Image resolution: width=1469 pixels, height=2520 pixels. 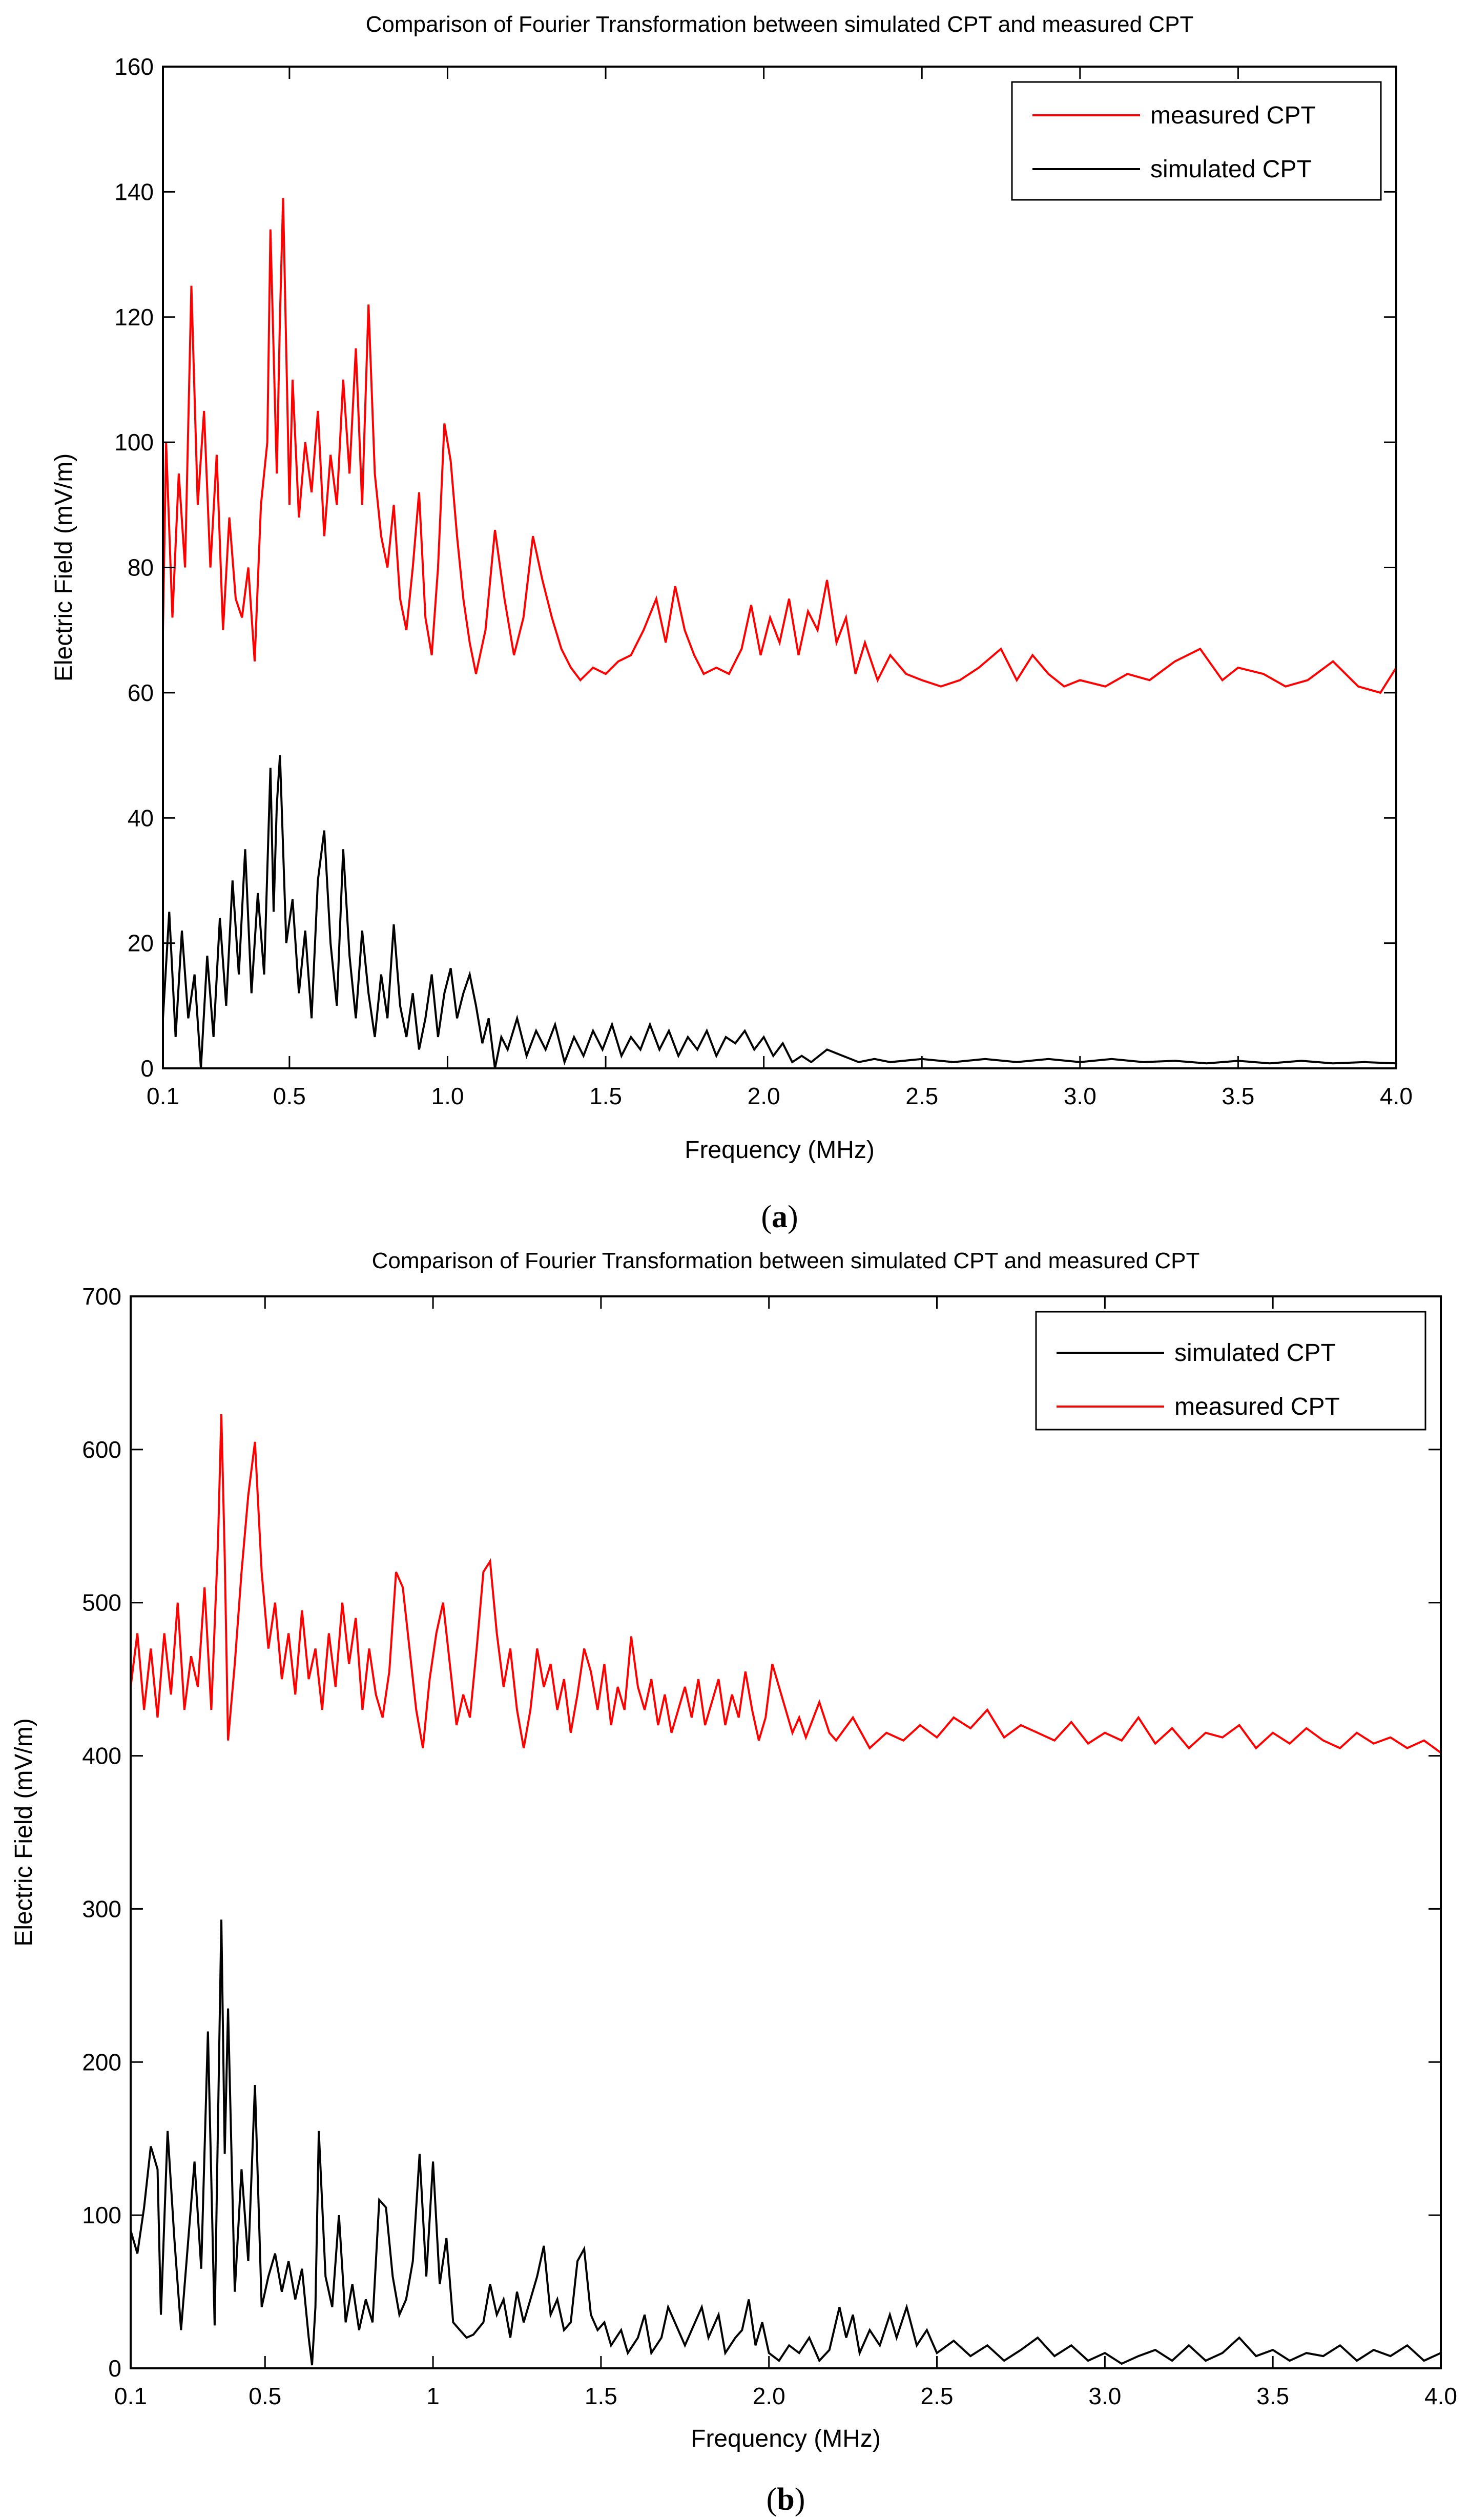 I want to click on caption-letter: b, so click(x=785, y=2499).